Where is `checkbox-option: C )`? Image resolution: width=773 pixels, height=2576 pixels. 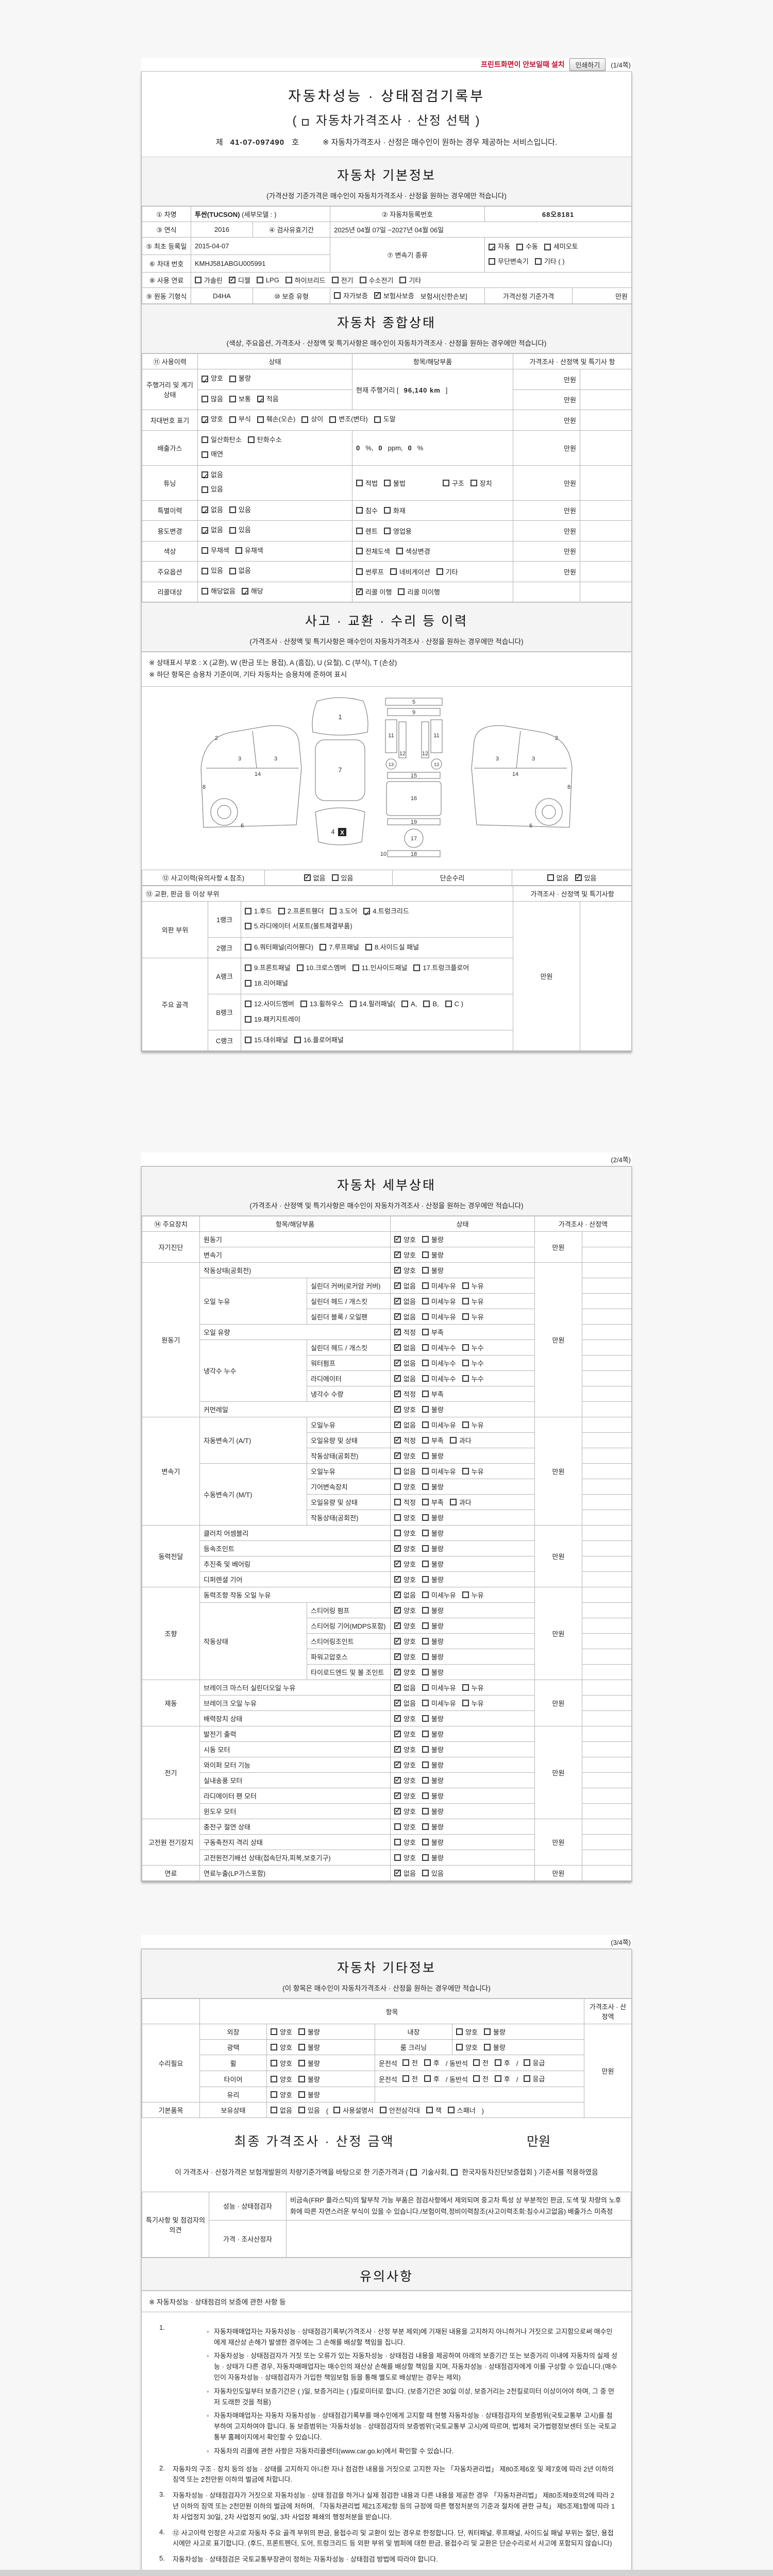
checkbox-option: C ) is located at coordinates (454, 1004).